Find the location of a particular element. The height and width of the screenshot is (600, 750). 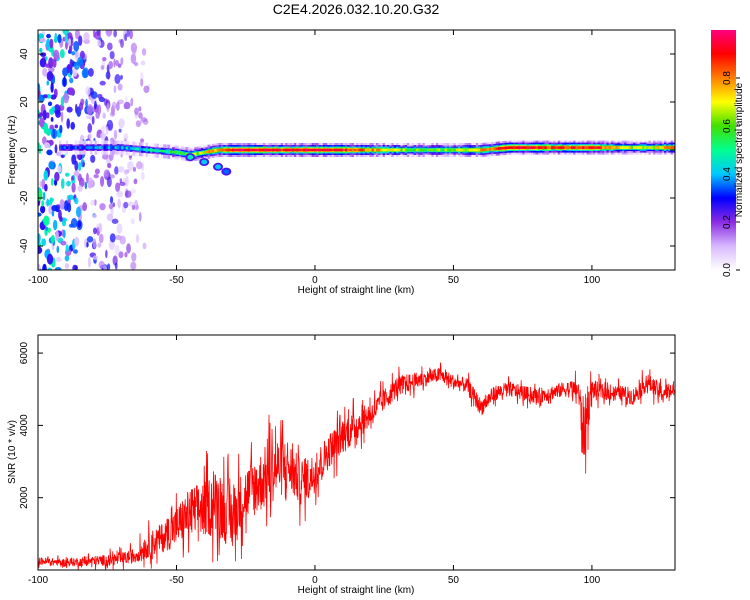

y-tick-label: -20 is located at coordinates (24, 197).